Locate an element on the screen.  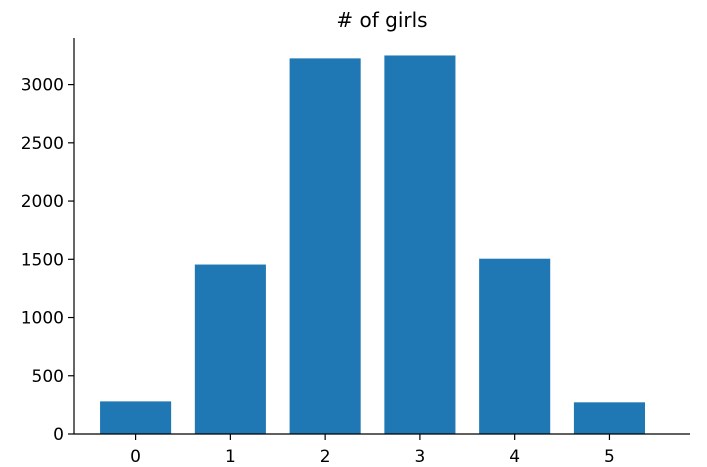
y-tick-label: 1500 is located at coordinates (42, 260).